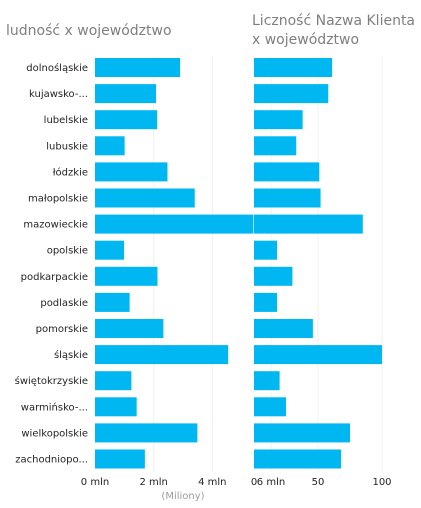 This screenshot has width=421, height=508. Describe the element at coordinates (254, 482) in the screenshot. I see `x-tick-label-2-0: 0` at that location.